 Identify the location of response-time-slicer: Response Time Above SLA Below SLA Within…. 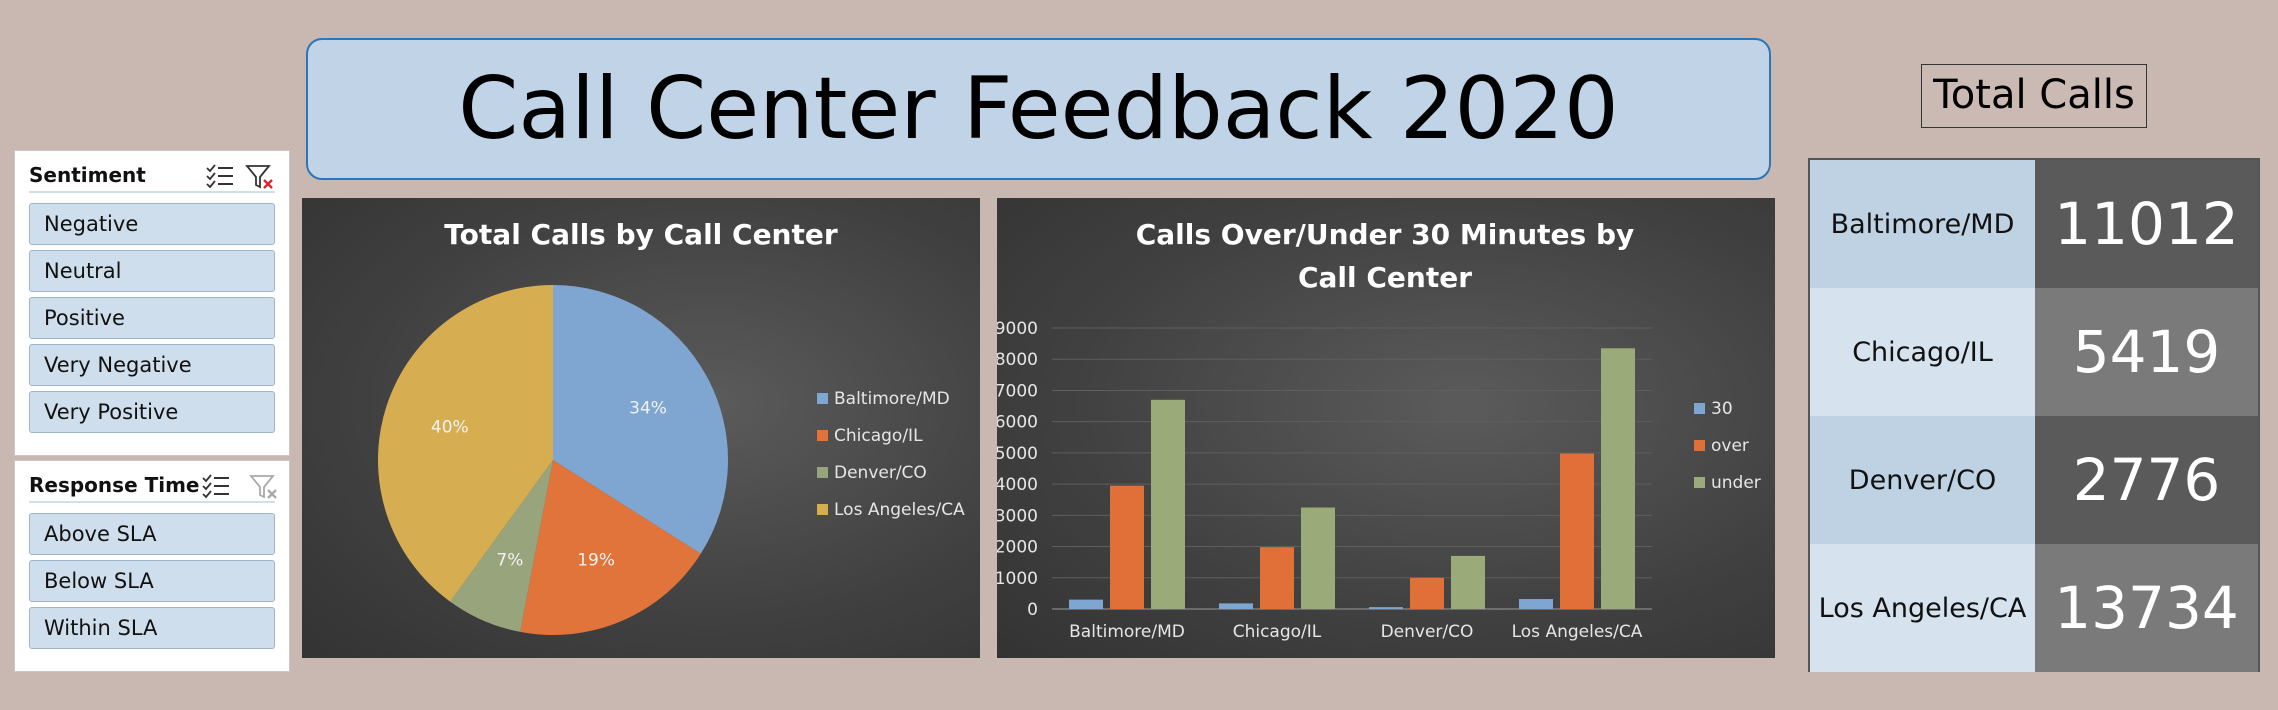
(152, 566).